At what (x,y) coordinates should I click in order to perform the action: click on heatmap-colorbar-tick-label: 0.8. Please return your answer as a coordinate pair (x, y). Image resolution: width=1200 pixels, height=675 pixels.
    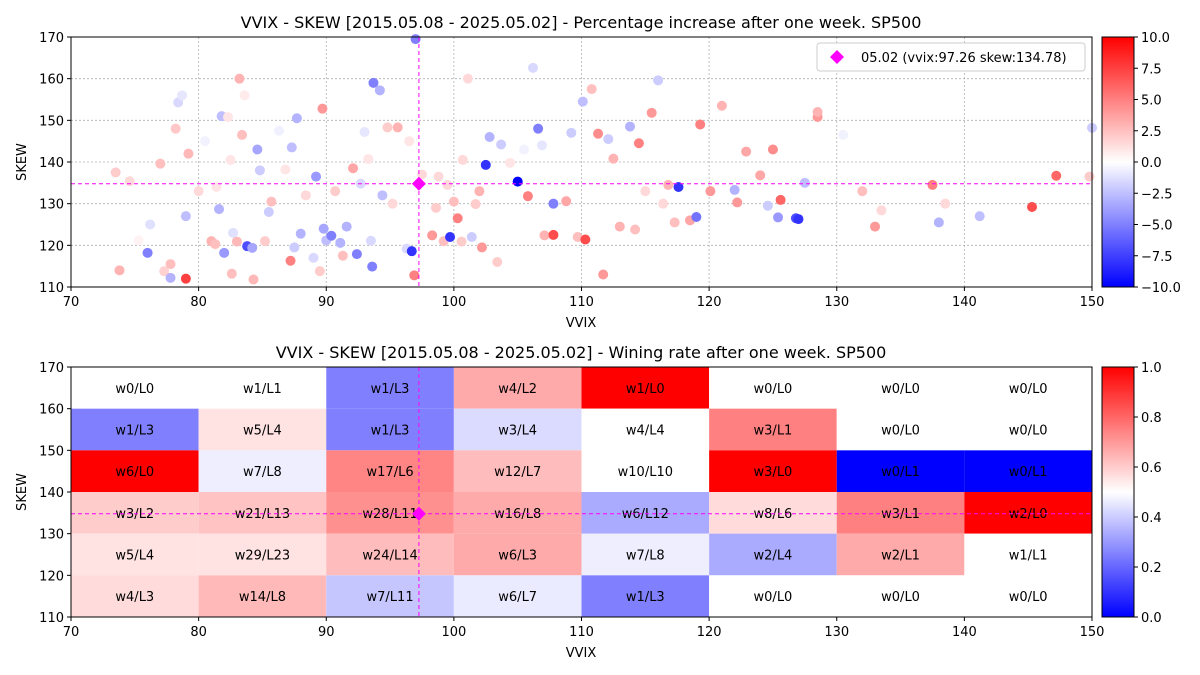
    Looking at the image, I should click on (1151, 418).